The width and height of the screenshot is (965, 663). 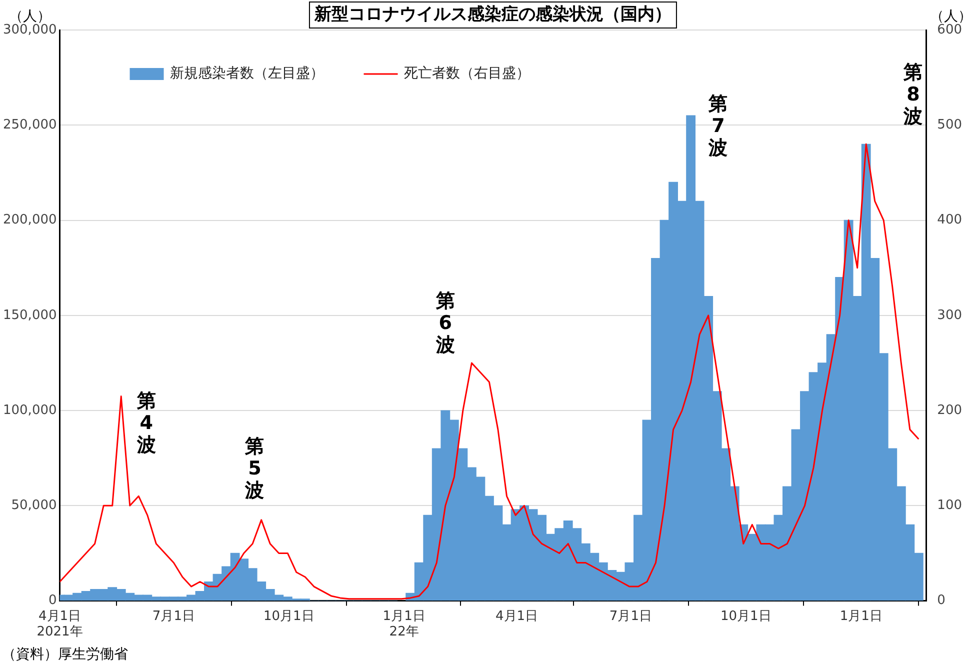 I want to click on chart-title: 新型コロナウイルス感染症の感染状況（国内）, so click(x=492, y=14).